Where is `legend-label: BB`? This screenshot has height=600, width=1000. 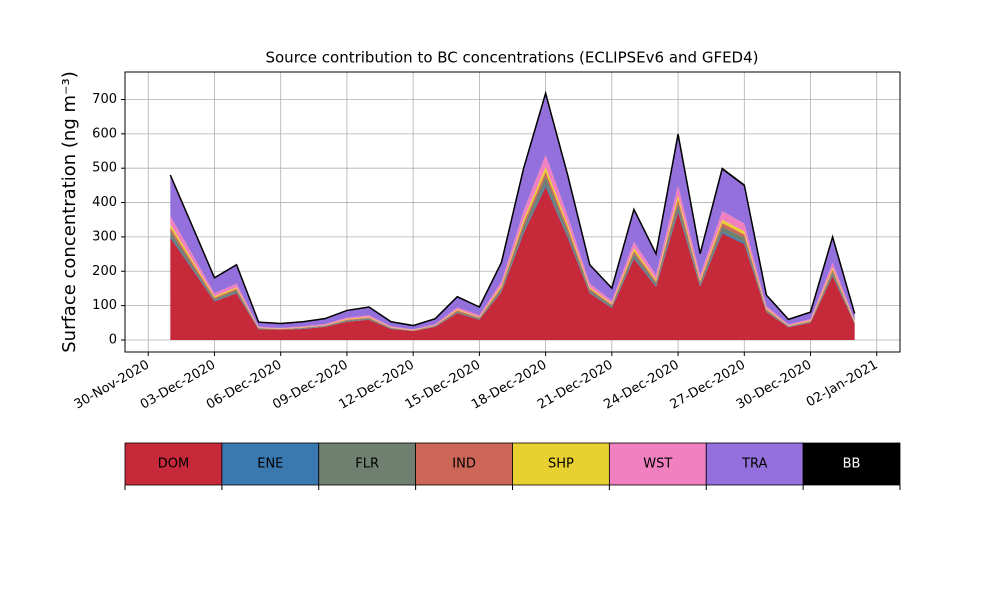
legend-label: BB is located at coordinates (852, 464).